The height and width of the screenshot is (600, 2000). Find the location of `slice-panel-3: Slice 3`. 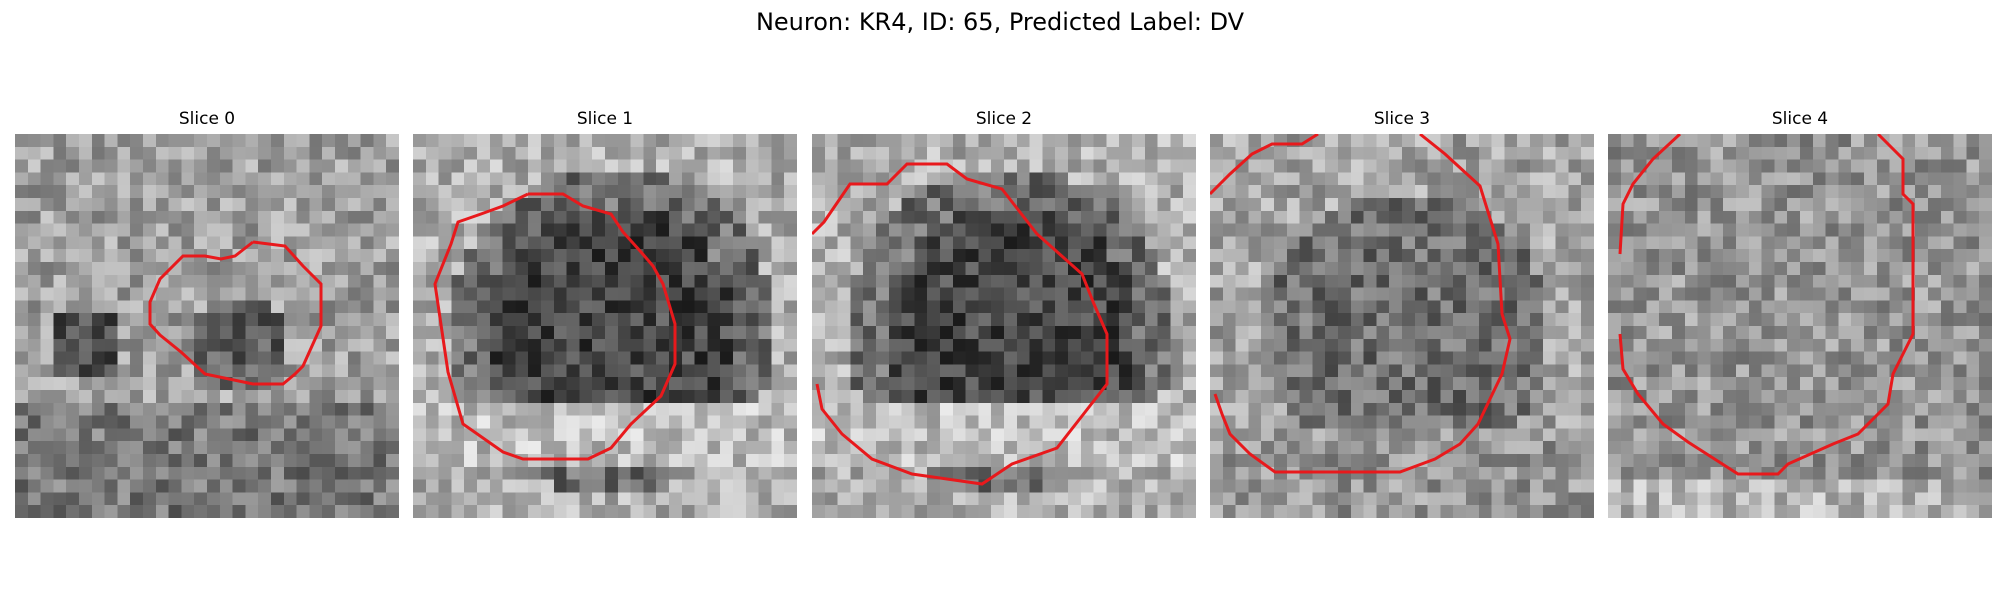

slice-panel-3: Slice 3 is located at coordinates (1402, 313).